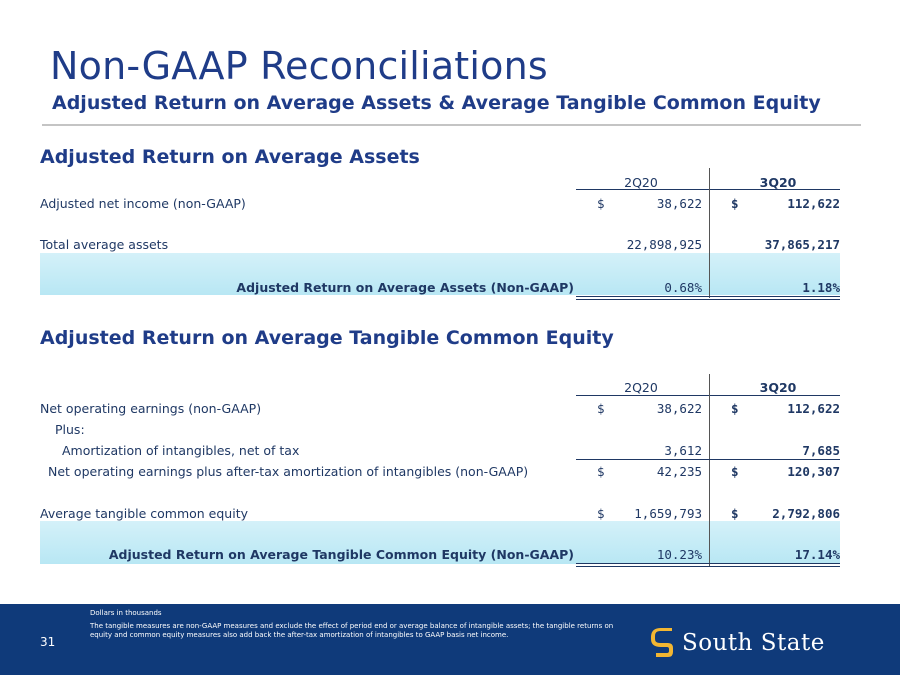 Image resolution: width=900 pixels, height=675 pixels. I want to click on units-note: Dollars in thousands, so click(126, 613).